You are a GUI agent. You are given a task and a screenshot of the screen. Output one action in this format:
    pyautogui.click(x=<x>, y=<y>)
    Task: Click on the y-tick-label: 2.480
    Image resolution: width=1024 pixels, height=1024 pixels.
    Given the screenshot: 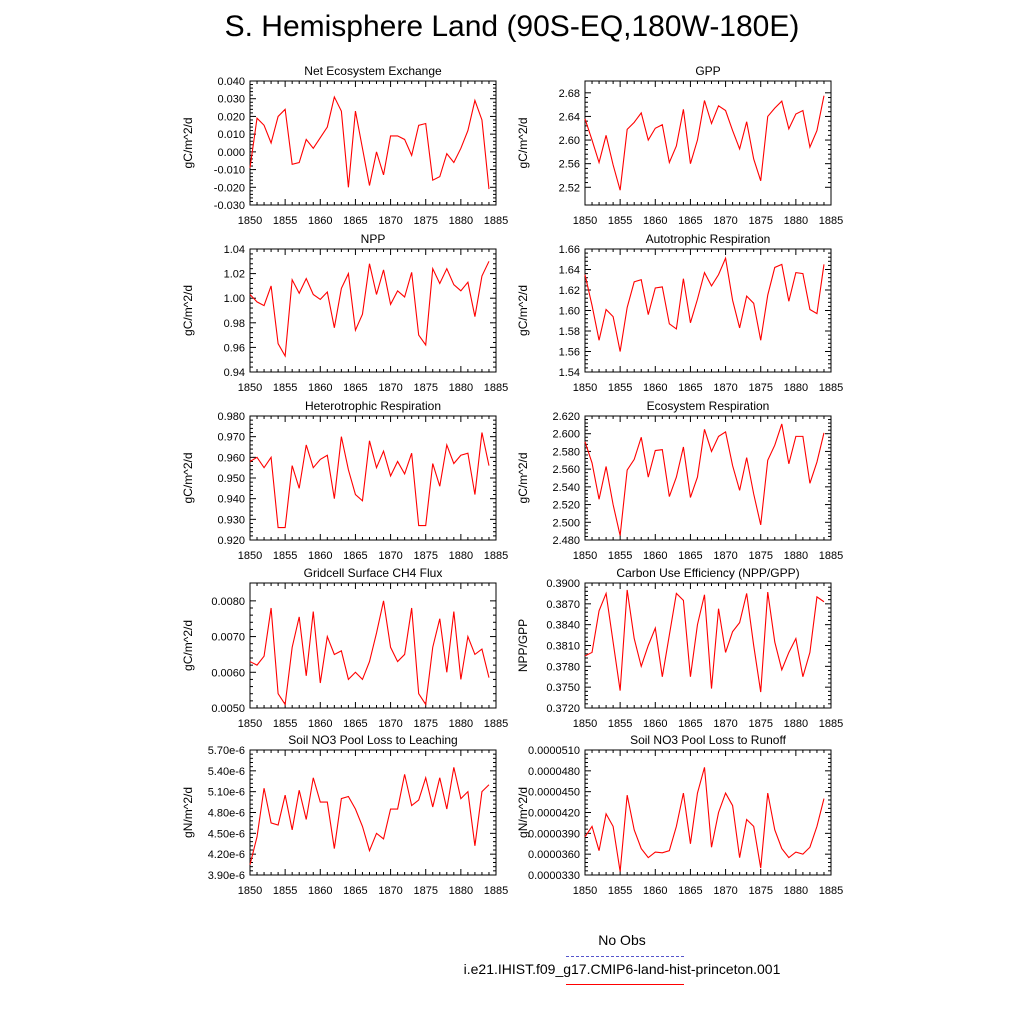 What is the action you would take?
    pyautogui.click(x=566, y=541)
    